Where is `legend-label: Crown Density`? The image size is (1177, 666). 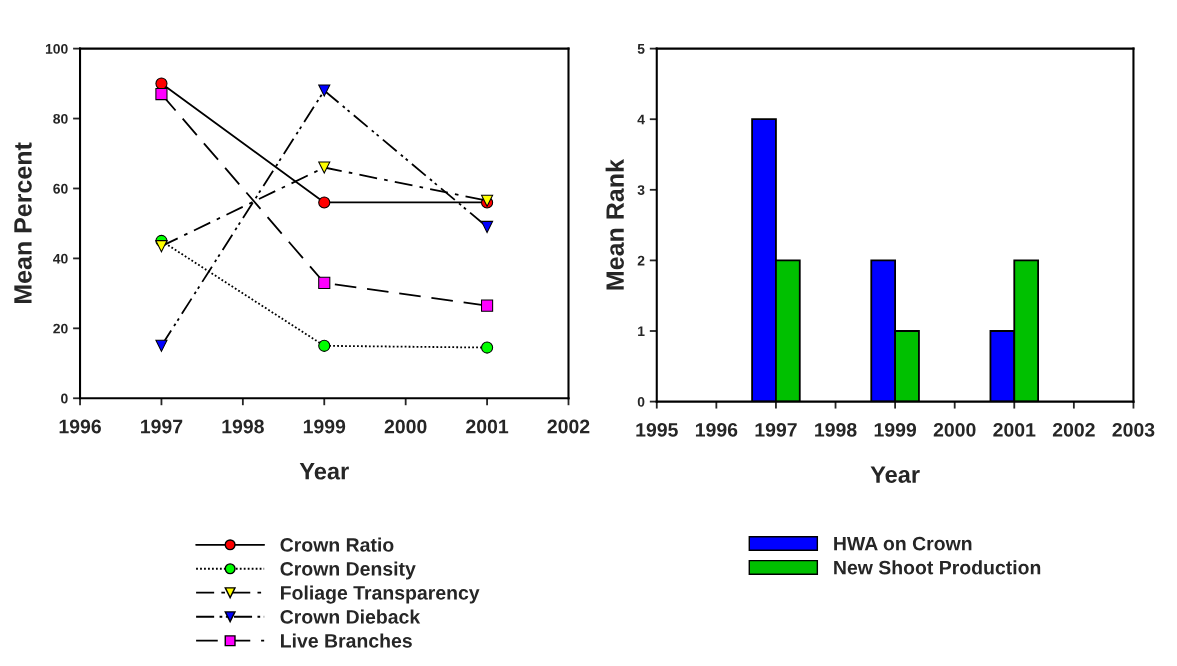
legend-label: Crown Density is located at coordinates (348, 570).